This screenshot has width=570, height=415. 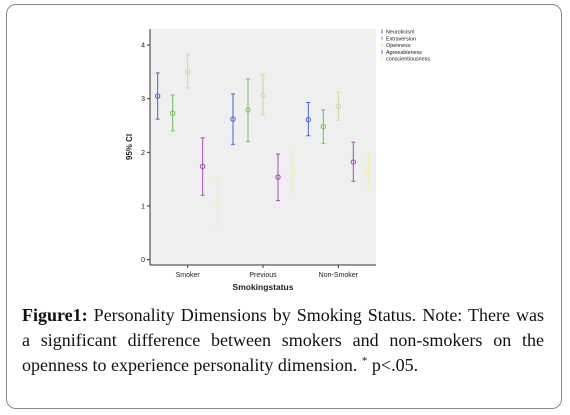 What do you see at coordinates (143, 207) in the screenshot?
I see `y-tick-label: 1` at bounding box center [143, 207].